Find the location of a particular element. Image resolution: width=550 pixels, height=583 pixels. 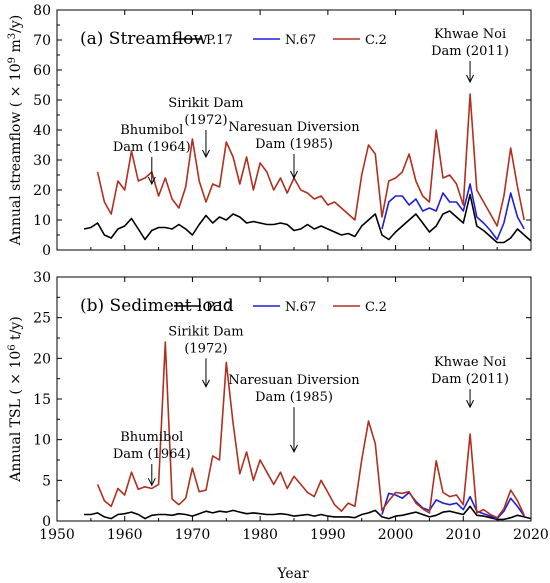

y-axis-label-part: Annual streamflow ( × 10 is located at coordinates (16, 154).